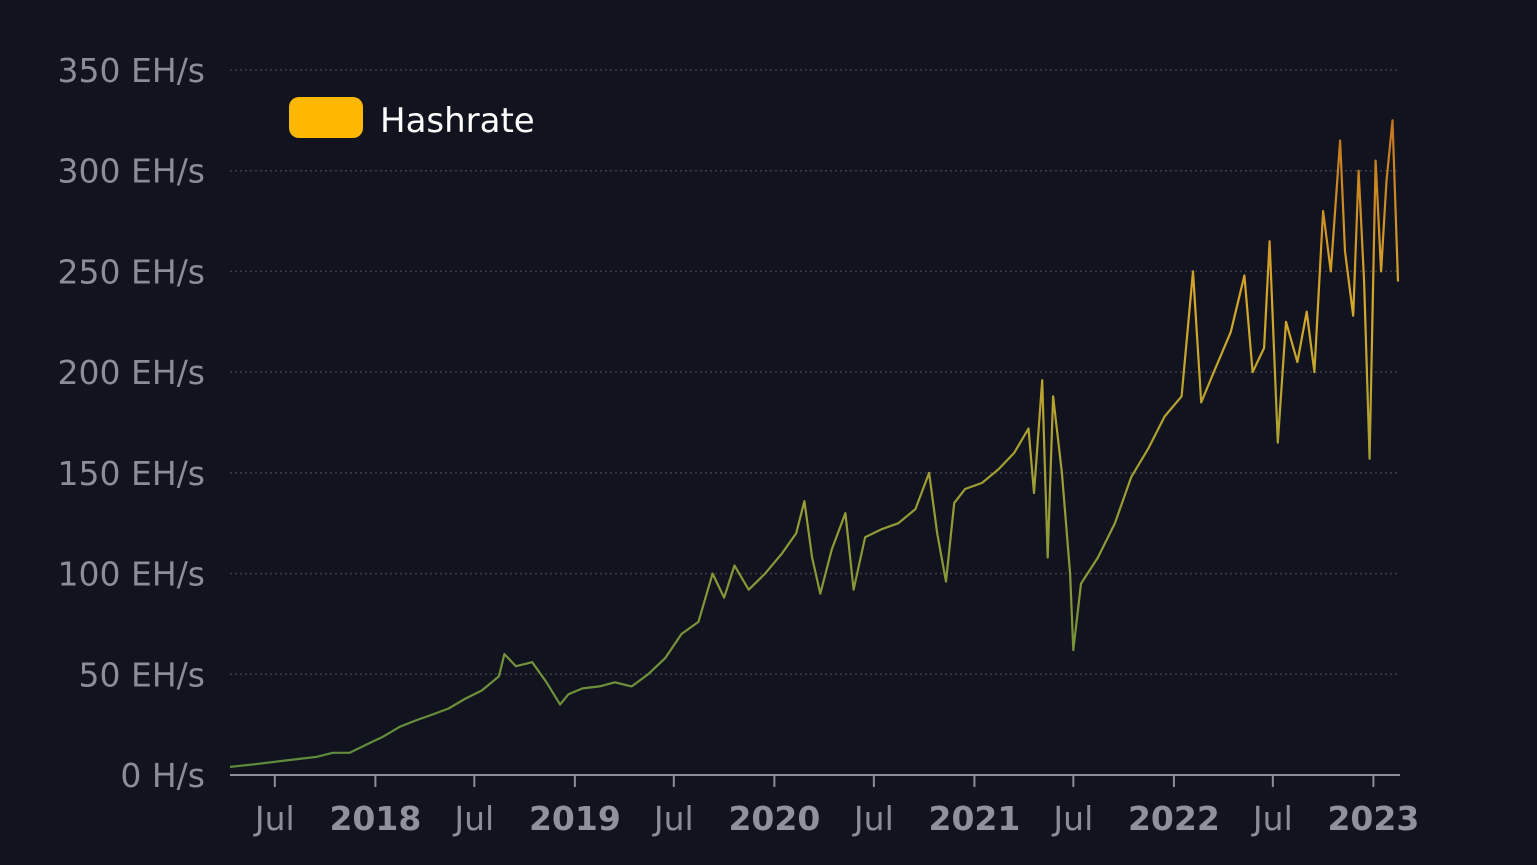 The height and width of the screenshot is (865, 1537). What do you see at coordinates (142, 674) in the screenshot?
I see `y-tick-label: 50 EH/s` at bounding box center [142, 674].